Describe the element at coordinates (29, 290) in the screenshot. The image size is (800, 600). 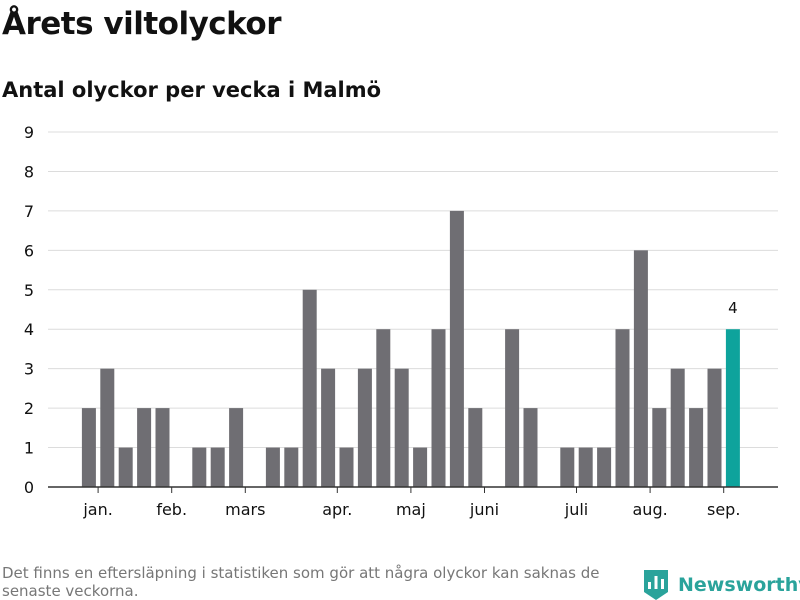
I see `y-tick-label: 5` at that location.